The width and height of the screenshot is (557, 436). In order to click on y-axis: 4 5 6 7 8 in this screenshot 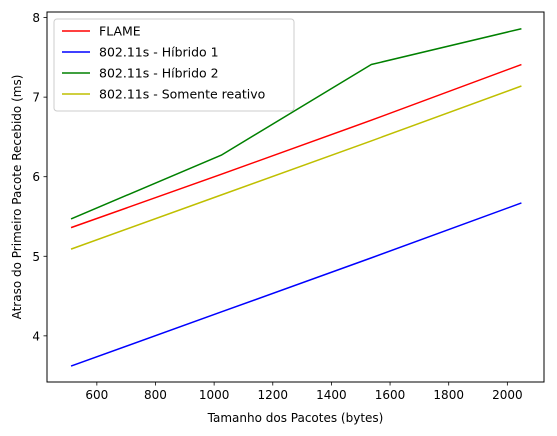, I will do `click(39, 177)`.